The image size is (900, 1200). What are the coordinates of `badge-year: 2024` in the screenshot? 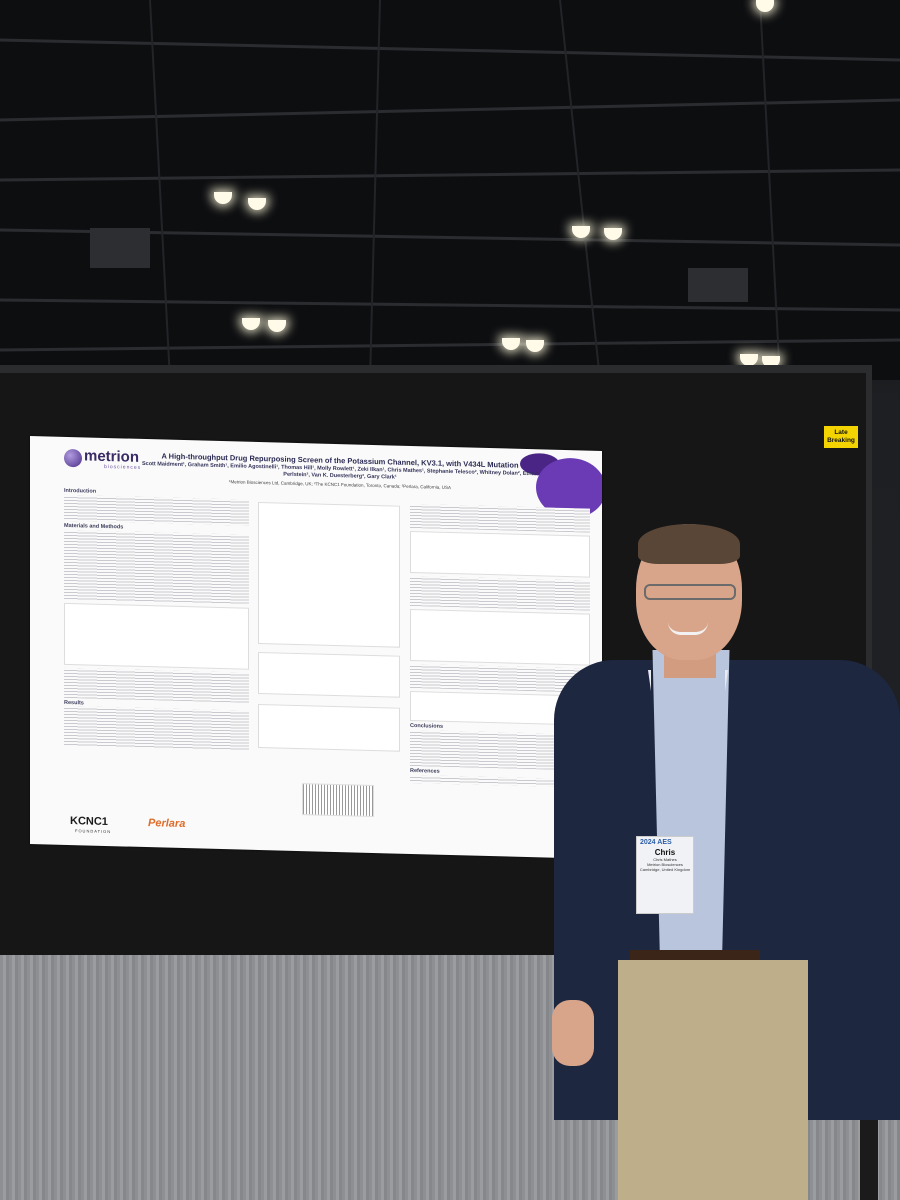 It's located at (648, 842).